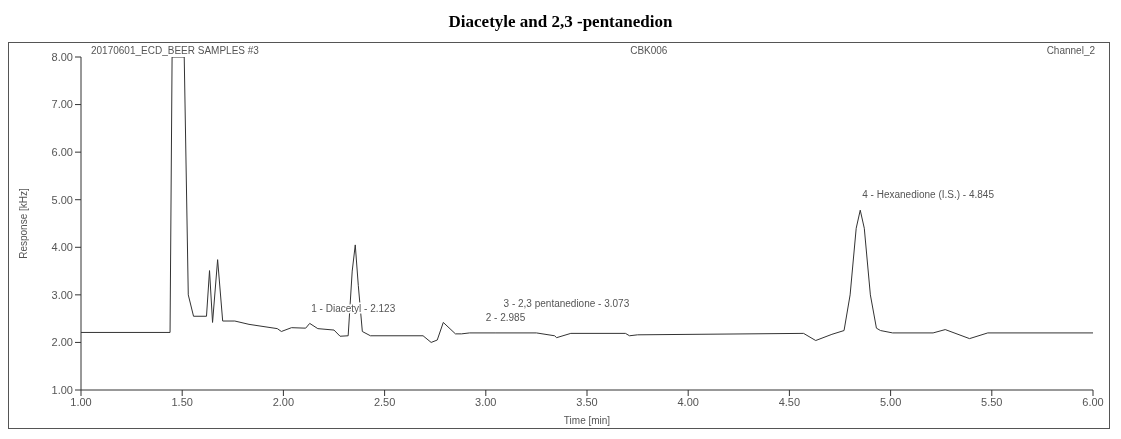 Image resolution: width=1121 pixels, height=439 pixels. What do you see at coordinates (928, 195) in the screenshot?
I see `annotation: 4 - Hexanedione (I.S.) - 4.845` at bounding box center [928, 195].